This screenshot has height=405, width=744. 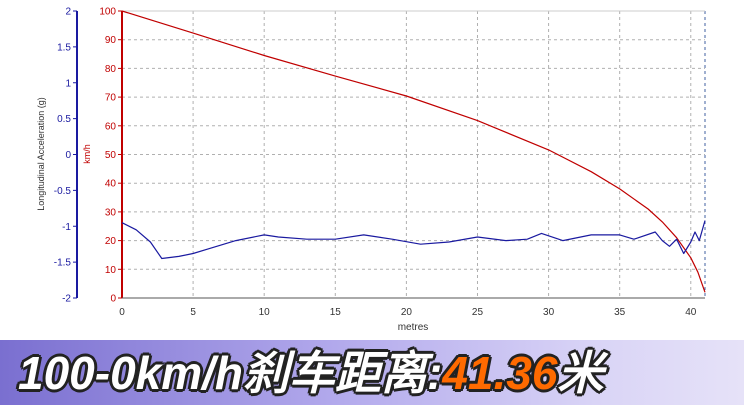 What do you see at coordinates (413, 240) in the screenshot?
I see `acceleration-series-line` at bounding box center [413, 240].